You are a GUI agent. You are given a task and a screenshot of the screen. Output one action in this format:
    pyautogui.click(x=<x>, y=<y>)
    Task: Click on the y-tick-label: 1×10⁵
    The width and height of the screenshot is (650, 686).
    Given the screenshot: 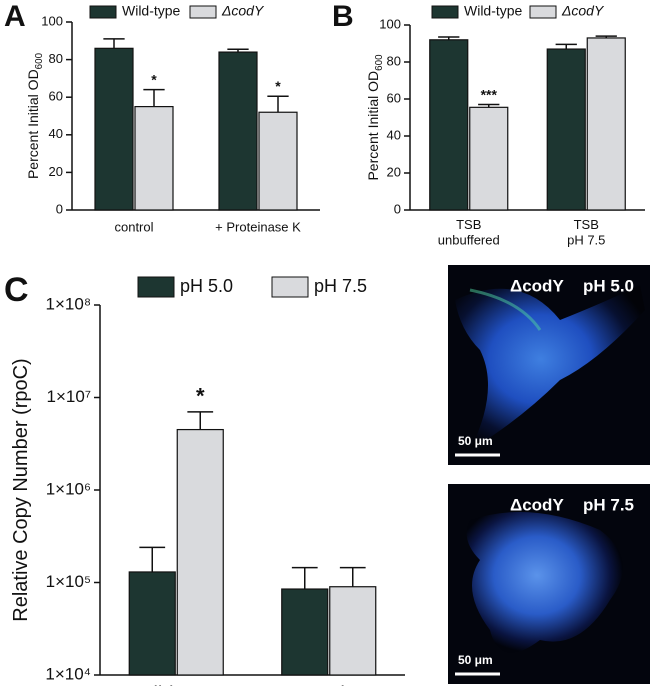 What is the action you would take?
    pyautogui.click(x=68, y=581)
    